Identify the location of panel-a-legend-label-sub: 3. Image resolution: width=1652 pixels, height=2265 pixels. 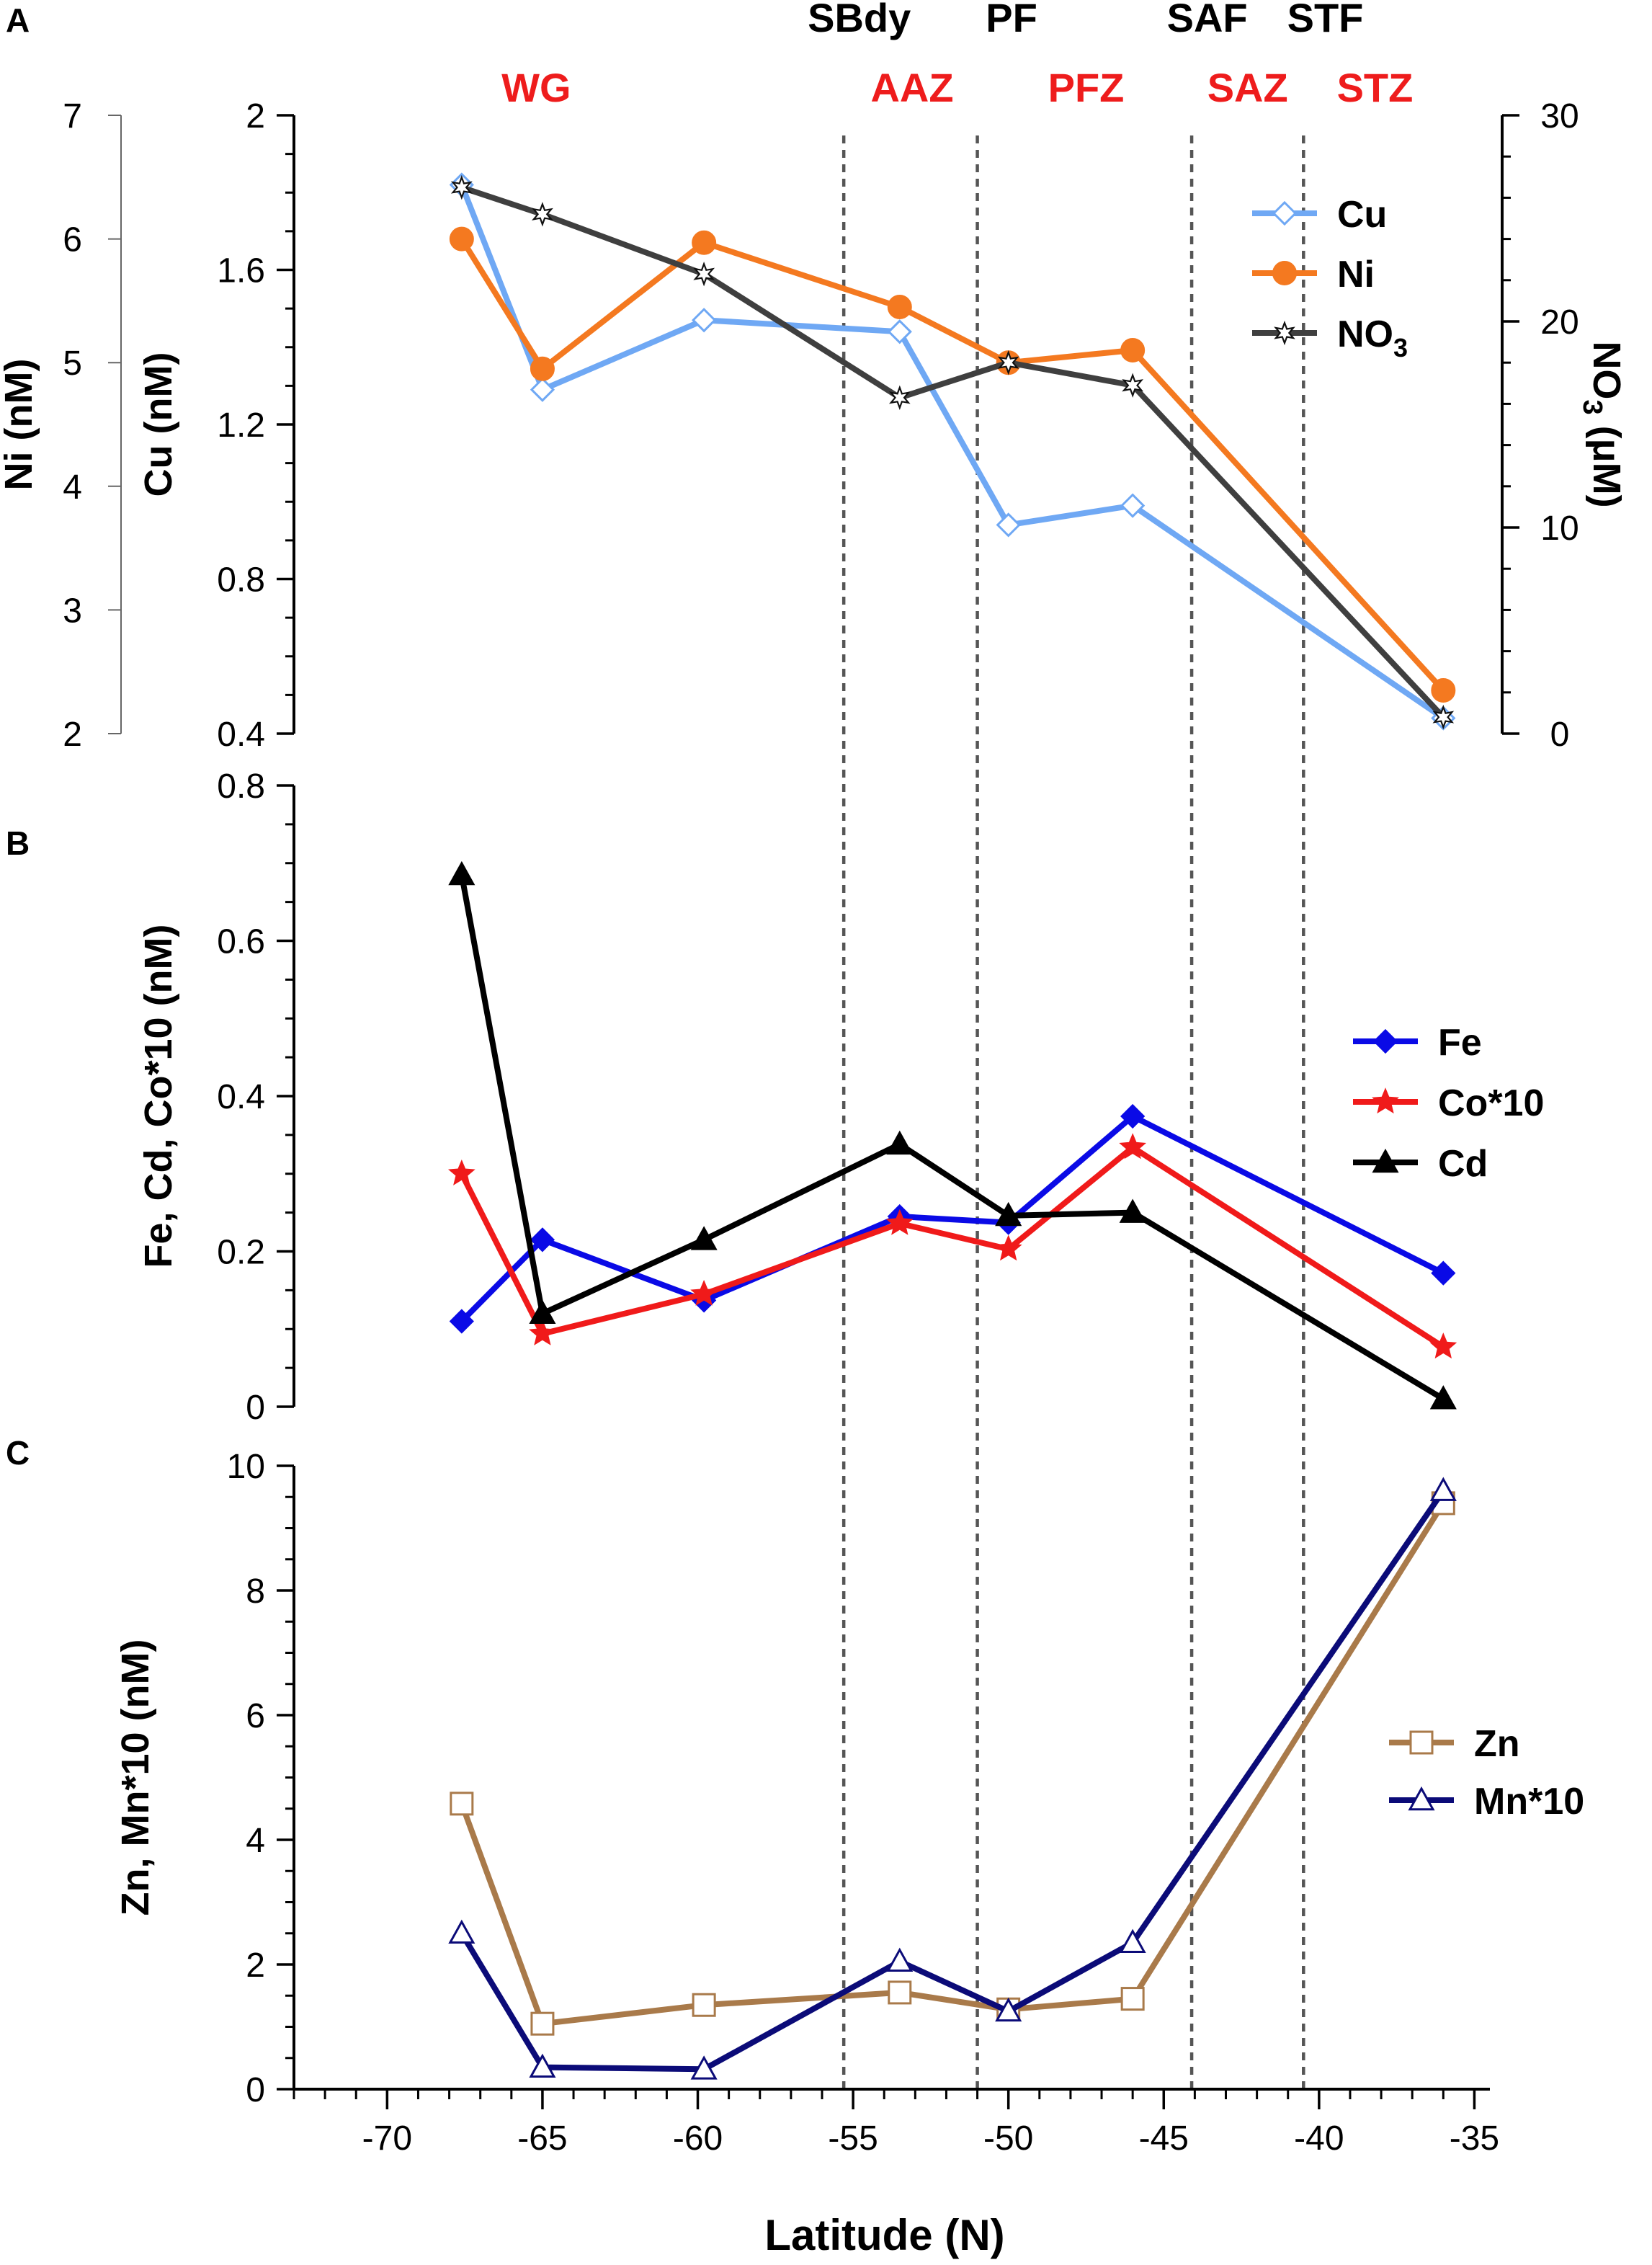
(1400, 347).